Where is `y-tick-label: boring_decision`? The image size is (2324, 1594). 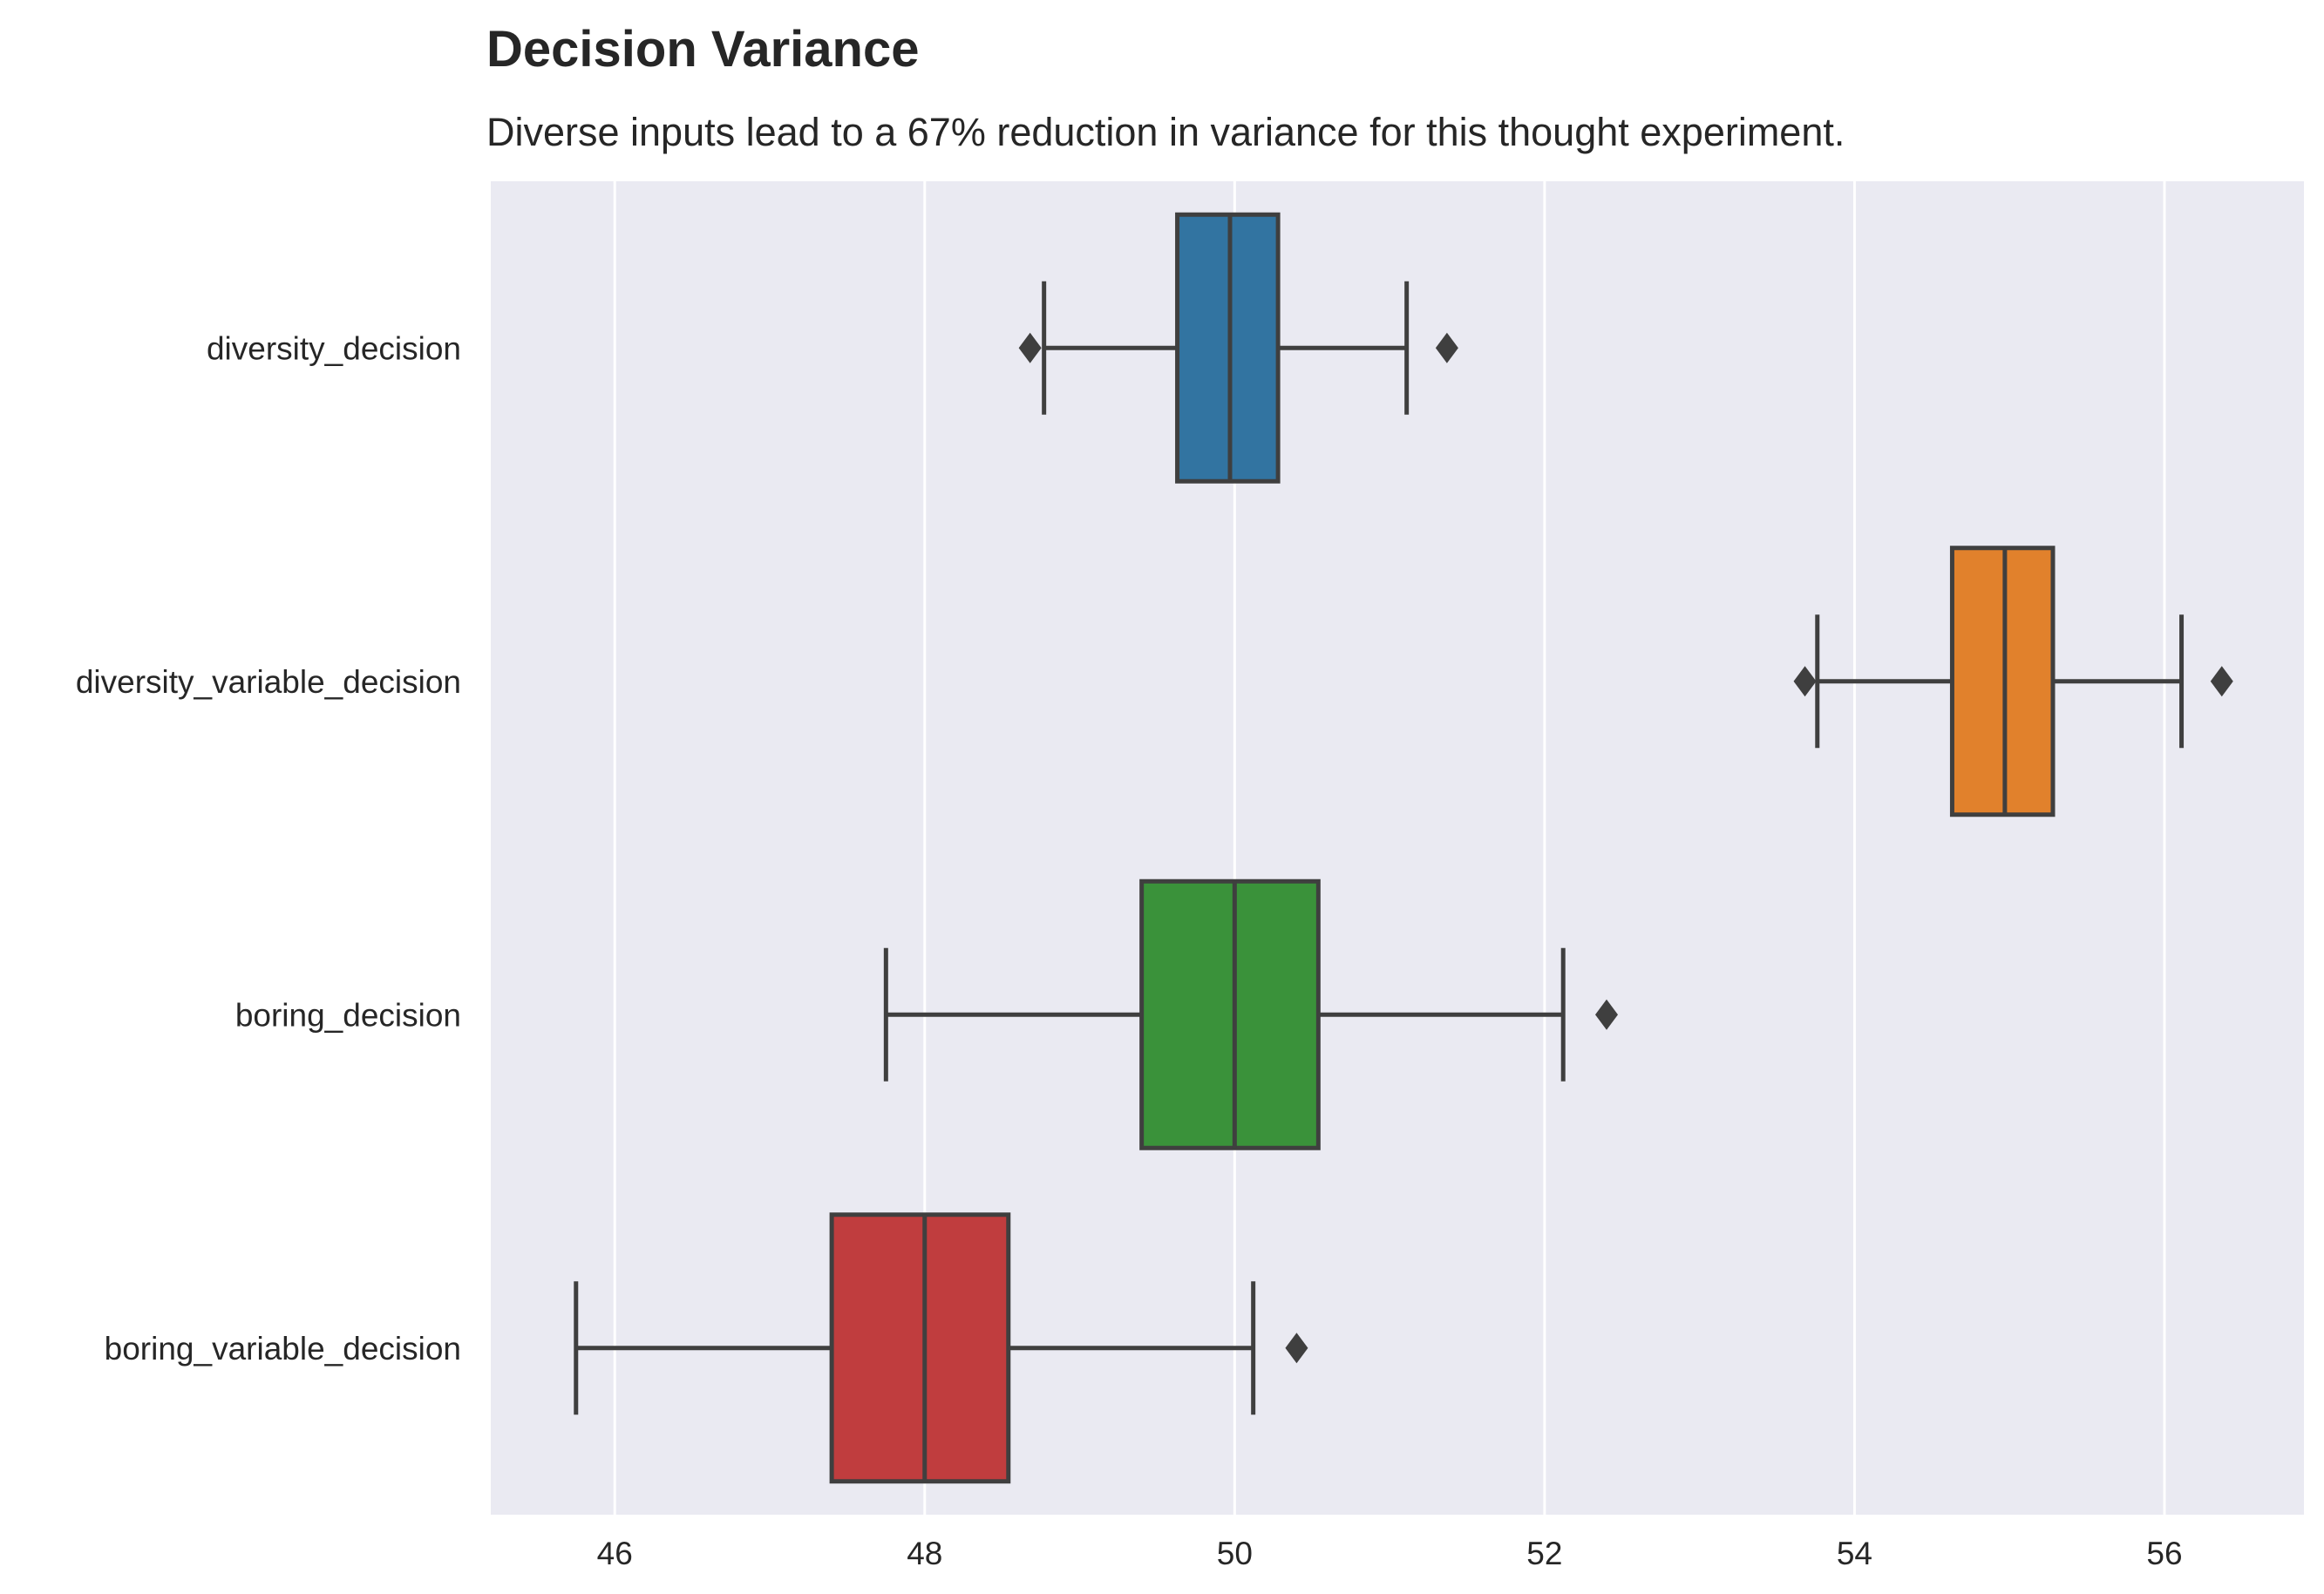 y-tick-label: boring_decision is located at coordinates (348, 1015).